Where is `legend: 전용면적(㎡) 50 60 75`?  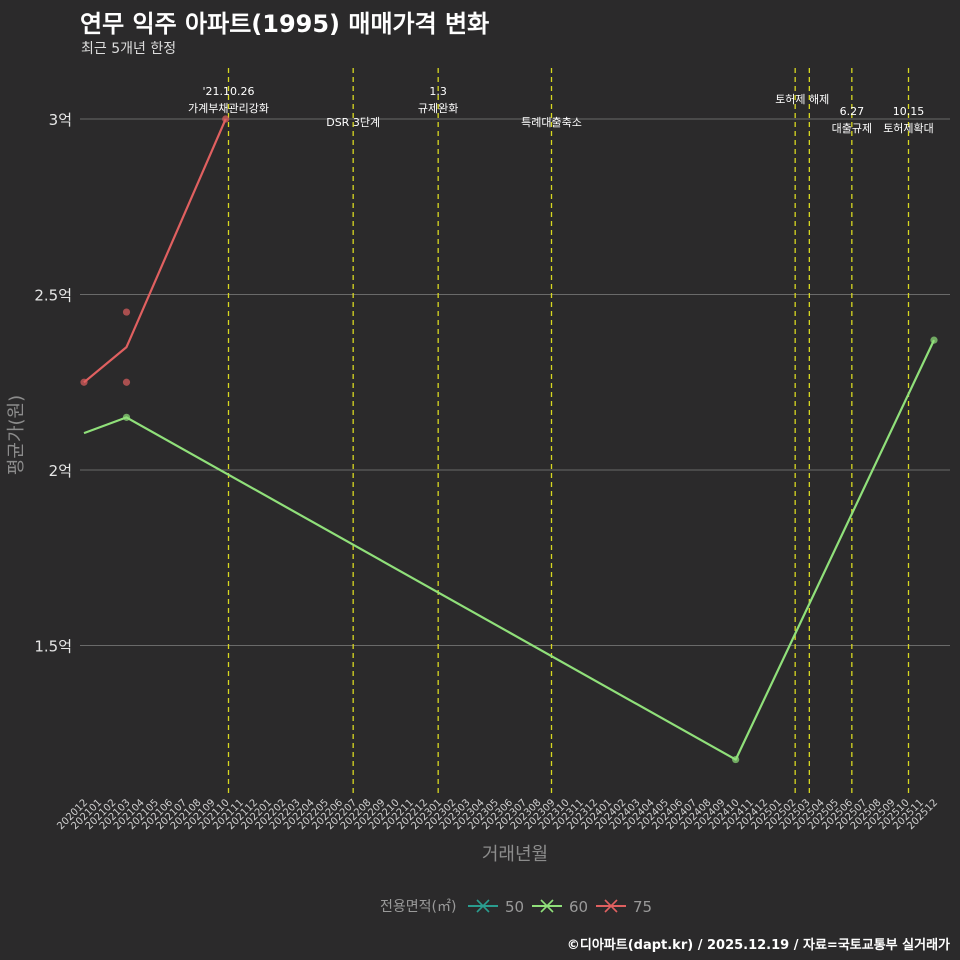
legend: 전용면적(㎡) 50 60 75 is located at coordinates (516, 907).